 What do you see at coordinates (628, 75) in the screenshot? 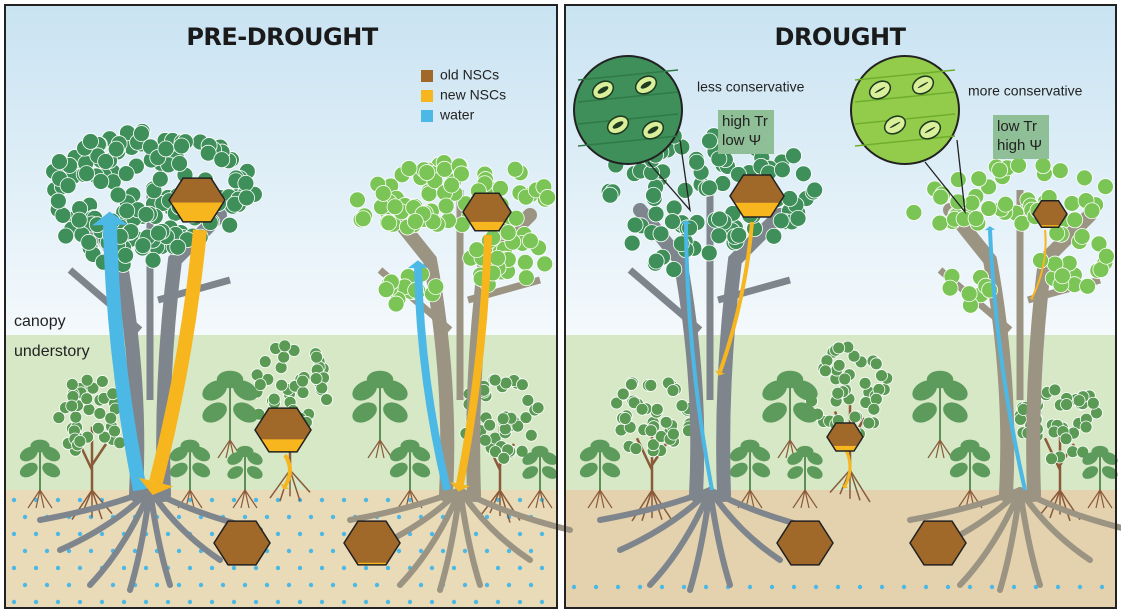
I see `cell-wall` at bounding box center [628, 75].